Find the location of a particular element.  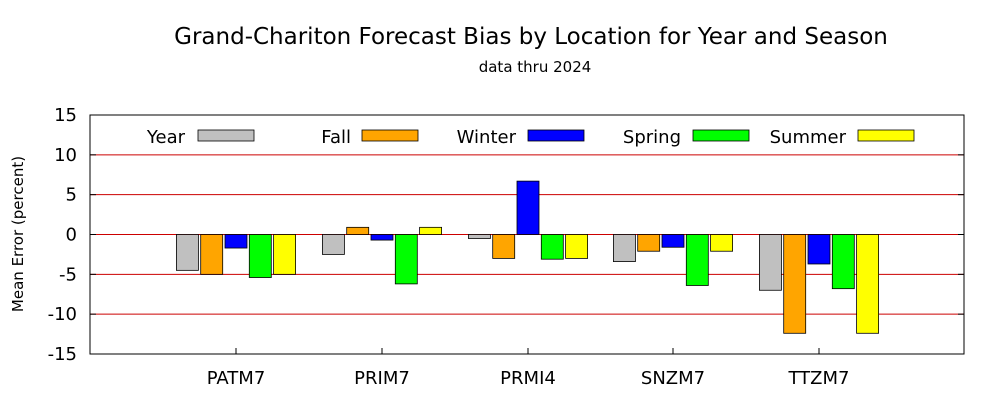

legend-swatch-fall is located at coordinates (390, 135).